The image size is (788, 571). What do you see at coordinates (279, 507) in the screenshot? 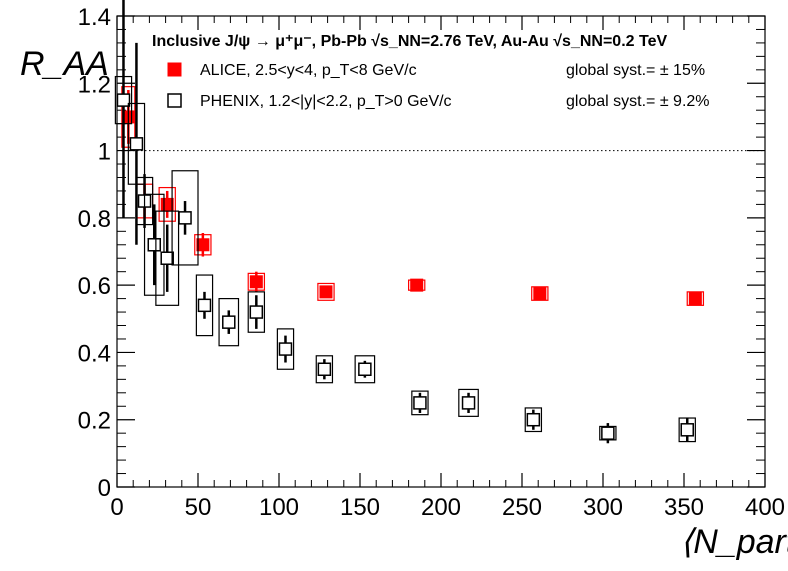
I see `x-tick-label: 100` at bounding box center [279, 507].